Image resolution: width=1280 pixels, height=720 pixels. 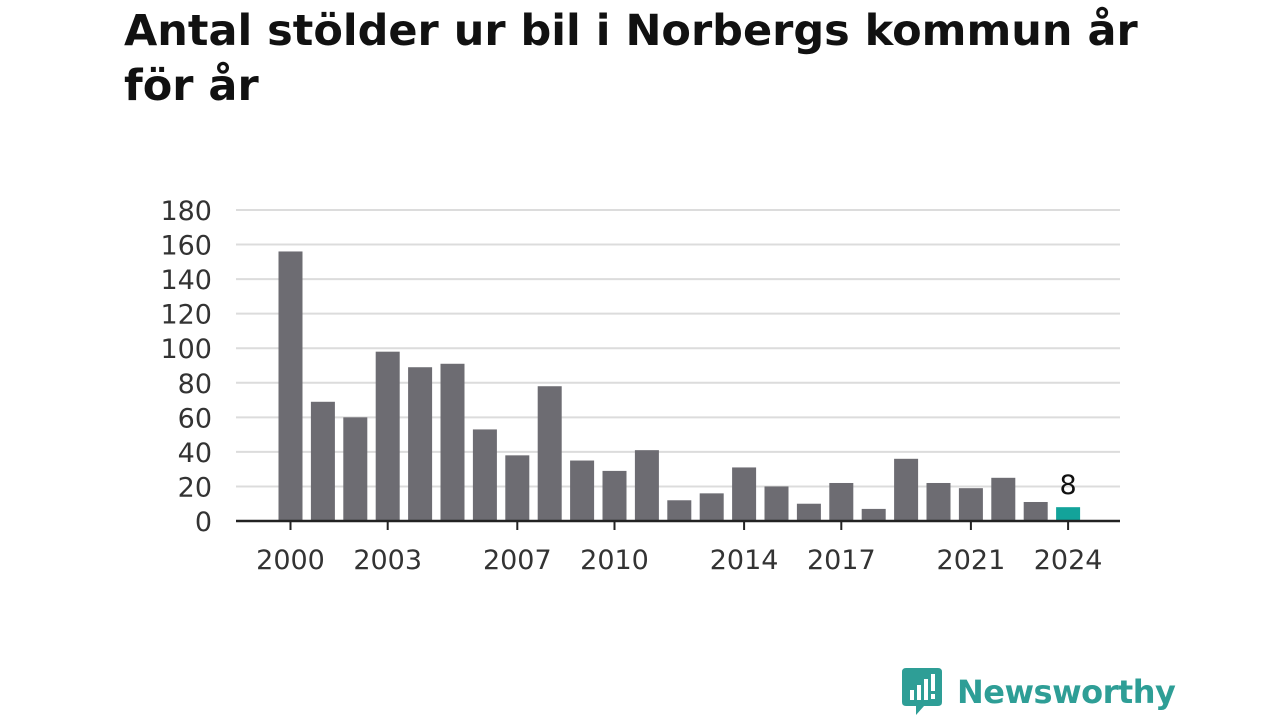 I want to click on newsworthy-logo: Newsworthy, so click(x=1039, y=691).